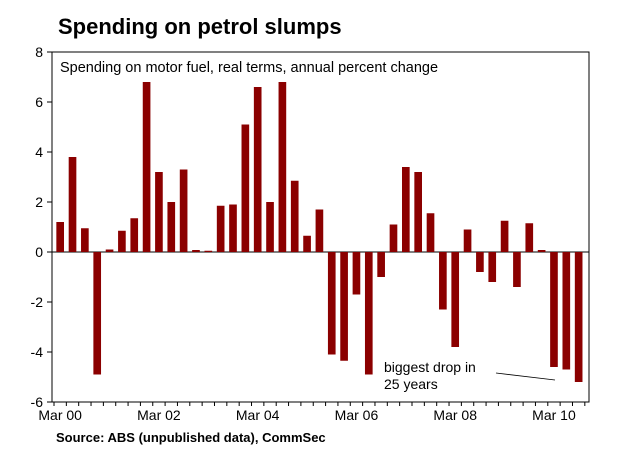  I want to click on source-note: Source: ABS (unpublished data), CommSec, so click(191, 437).